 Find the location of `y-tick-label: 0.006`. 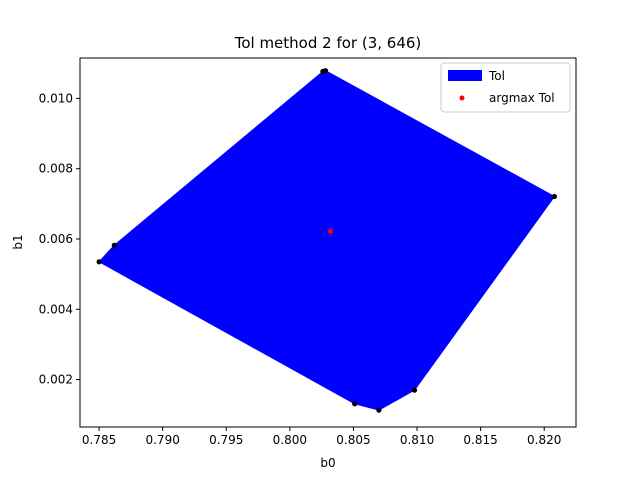

y-tick-label: 0.006 is located at coordinates (56, 239).